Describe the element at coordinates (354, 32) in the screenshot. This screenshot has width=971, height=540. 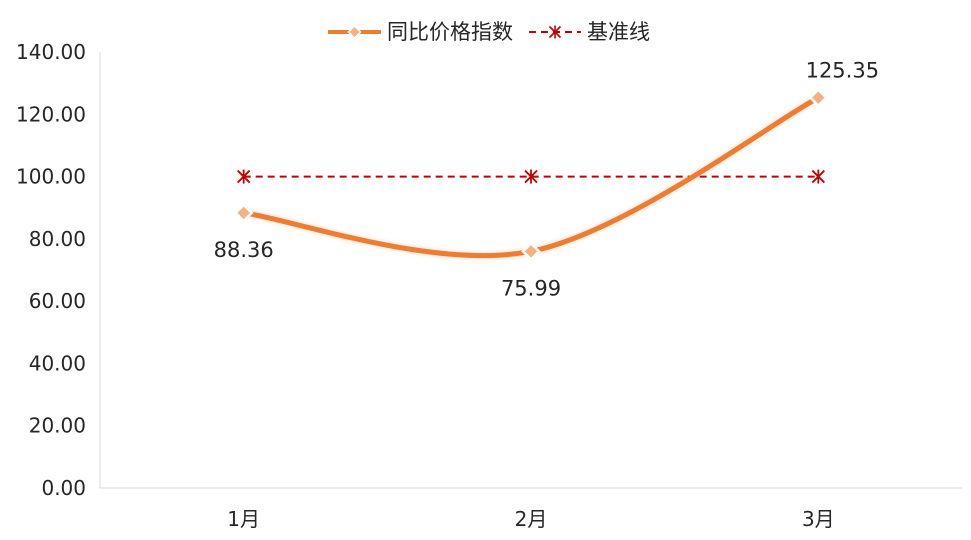
I see `legend-diamond-marker-icon` at that location.